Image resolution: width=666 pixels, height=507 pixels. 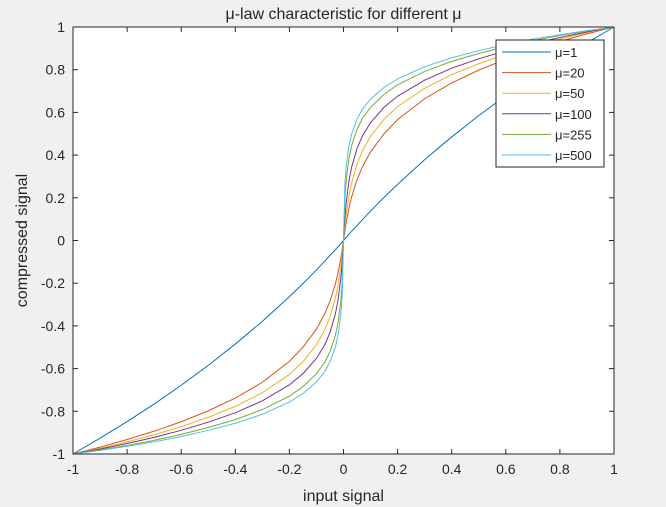 I want to click on y-tick-label: -0.2, so click(x=53, y=283).